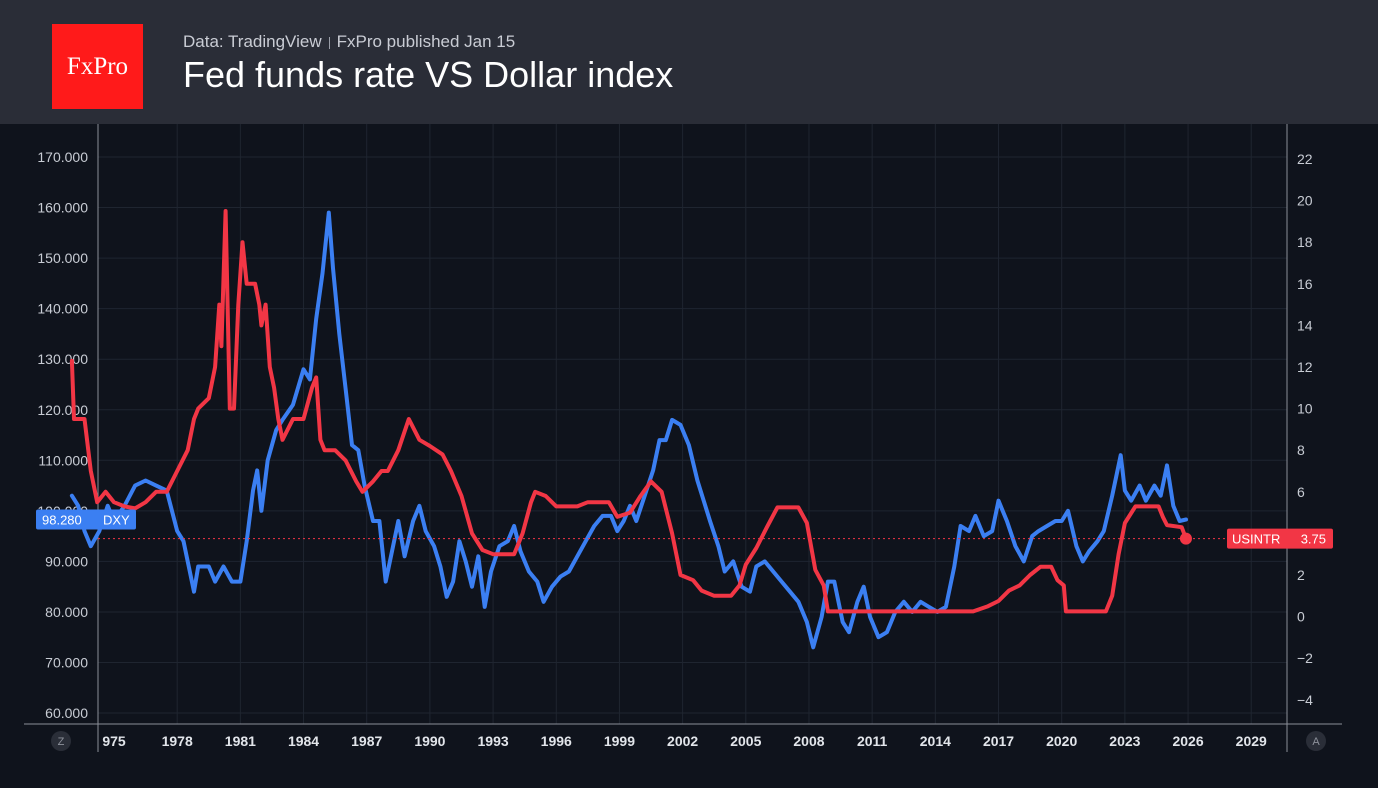 The width and height of the screenshot is (1378, 788). I want to click on right-tick-label: −4, so click(1305, 700).